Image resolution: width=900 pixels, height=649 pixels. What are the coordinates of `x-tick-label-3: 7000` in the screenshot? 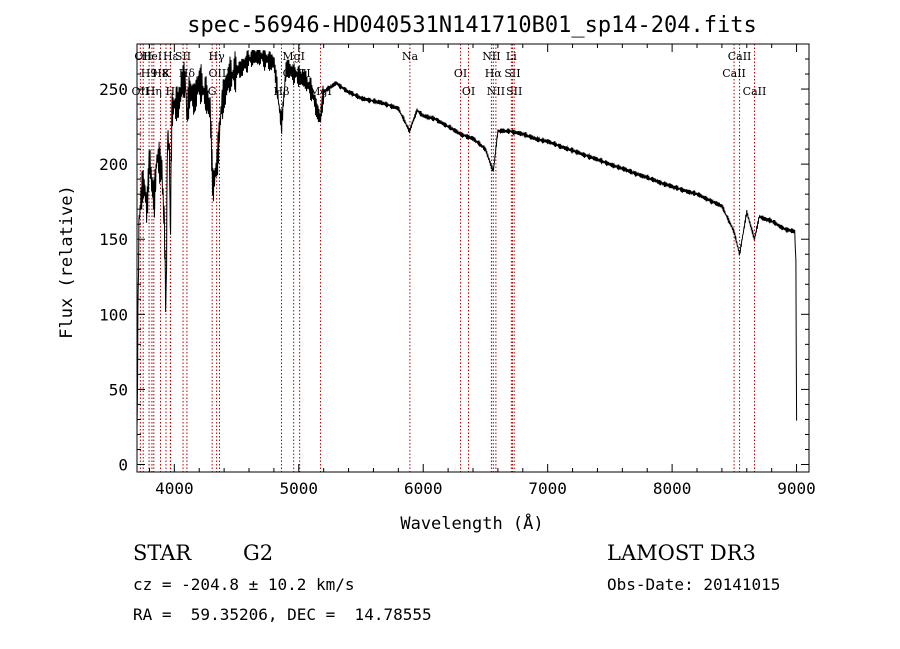 It's located at (547, 488).